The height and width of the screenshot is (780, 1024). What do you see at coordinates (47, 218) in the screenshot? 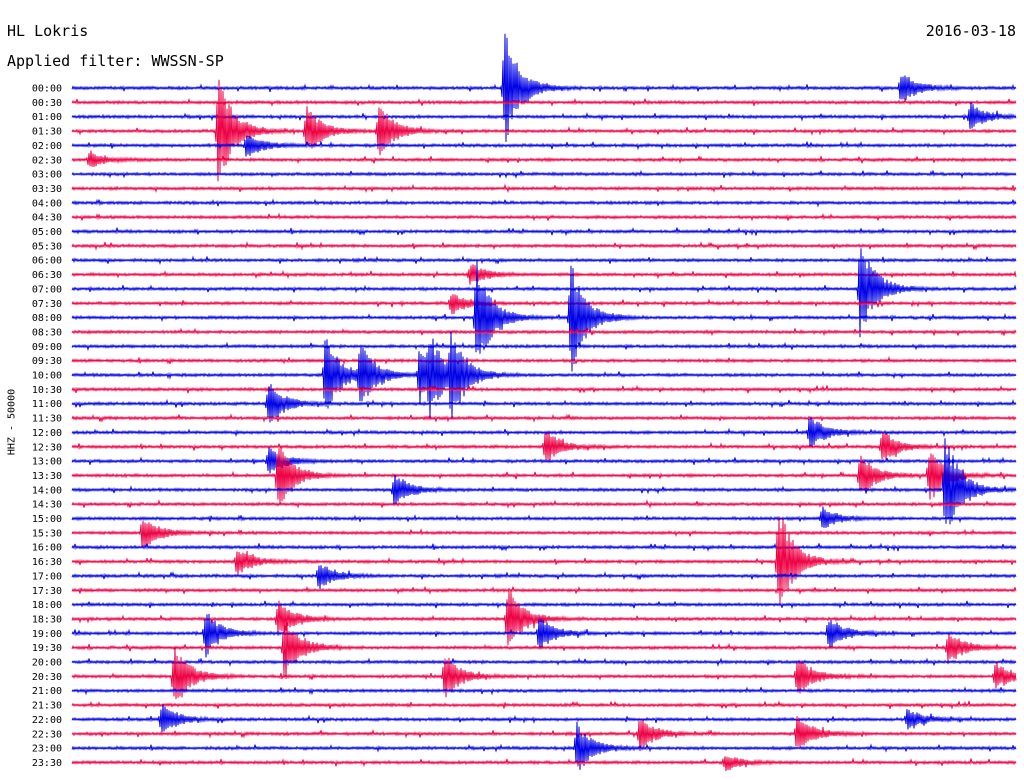
I see `time-tick-label: 04:30` at bounding box center [47, 218].